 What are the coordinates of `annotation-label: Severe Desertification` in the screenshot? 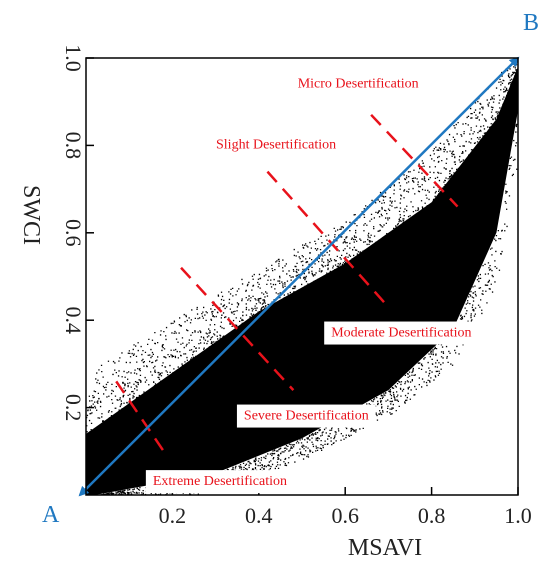 It's located at (306, 416).